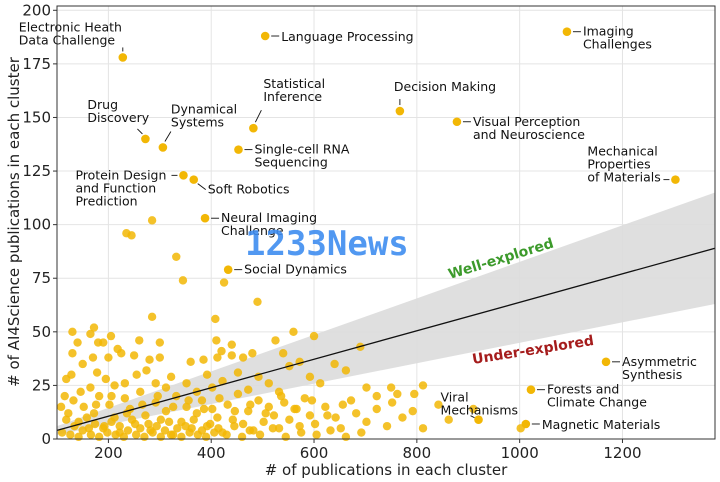 The height and width of the screenshot is (482, 720). Describe the element at coordinates (197, 126) in the screenshot. I see `labeled-point: Dynamical Systems` at that location.